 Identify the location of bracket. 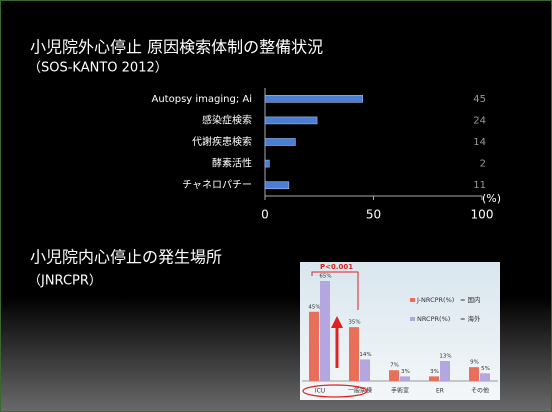
(335, 290).